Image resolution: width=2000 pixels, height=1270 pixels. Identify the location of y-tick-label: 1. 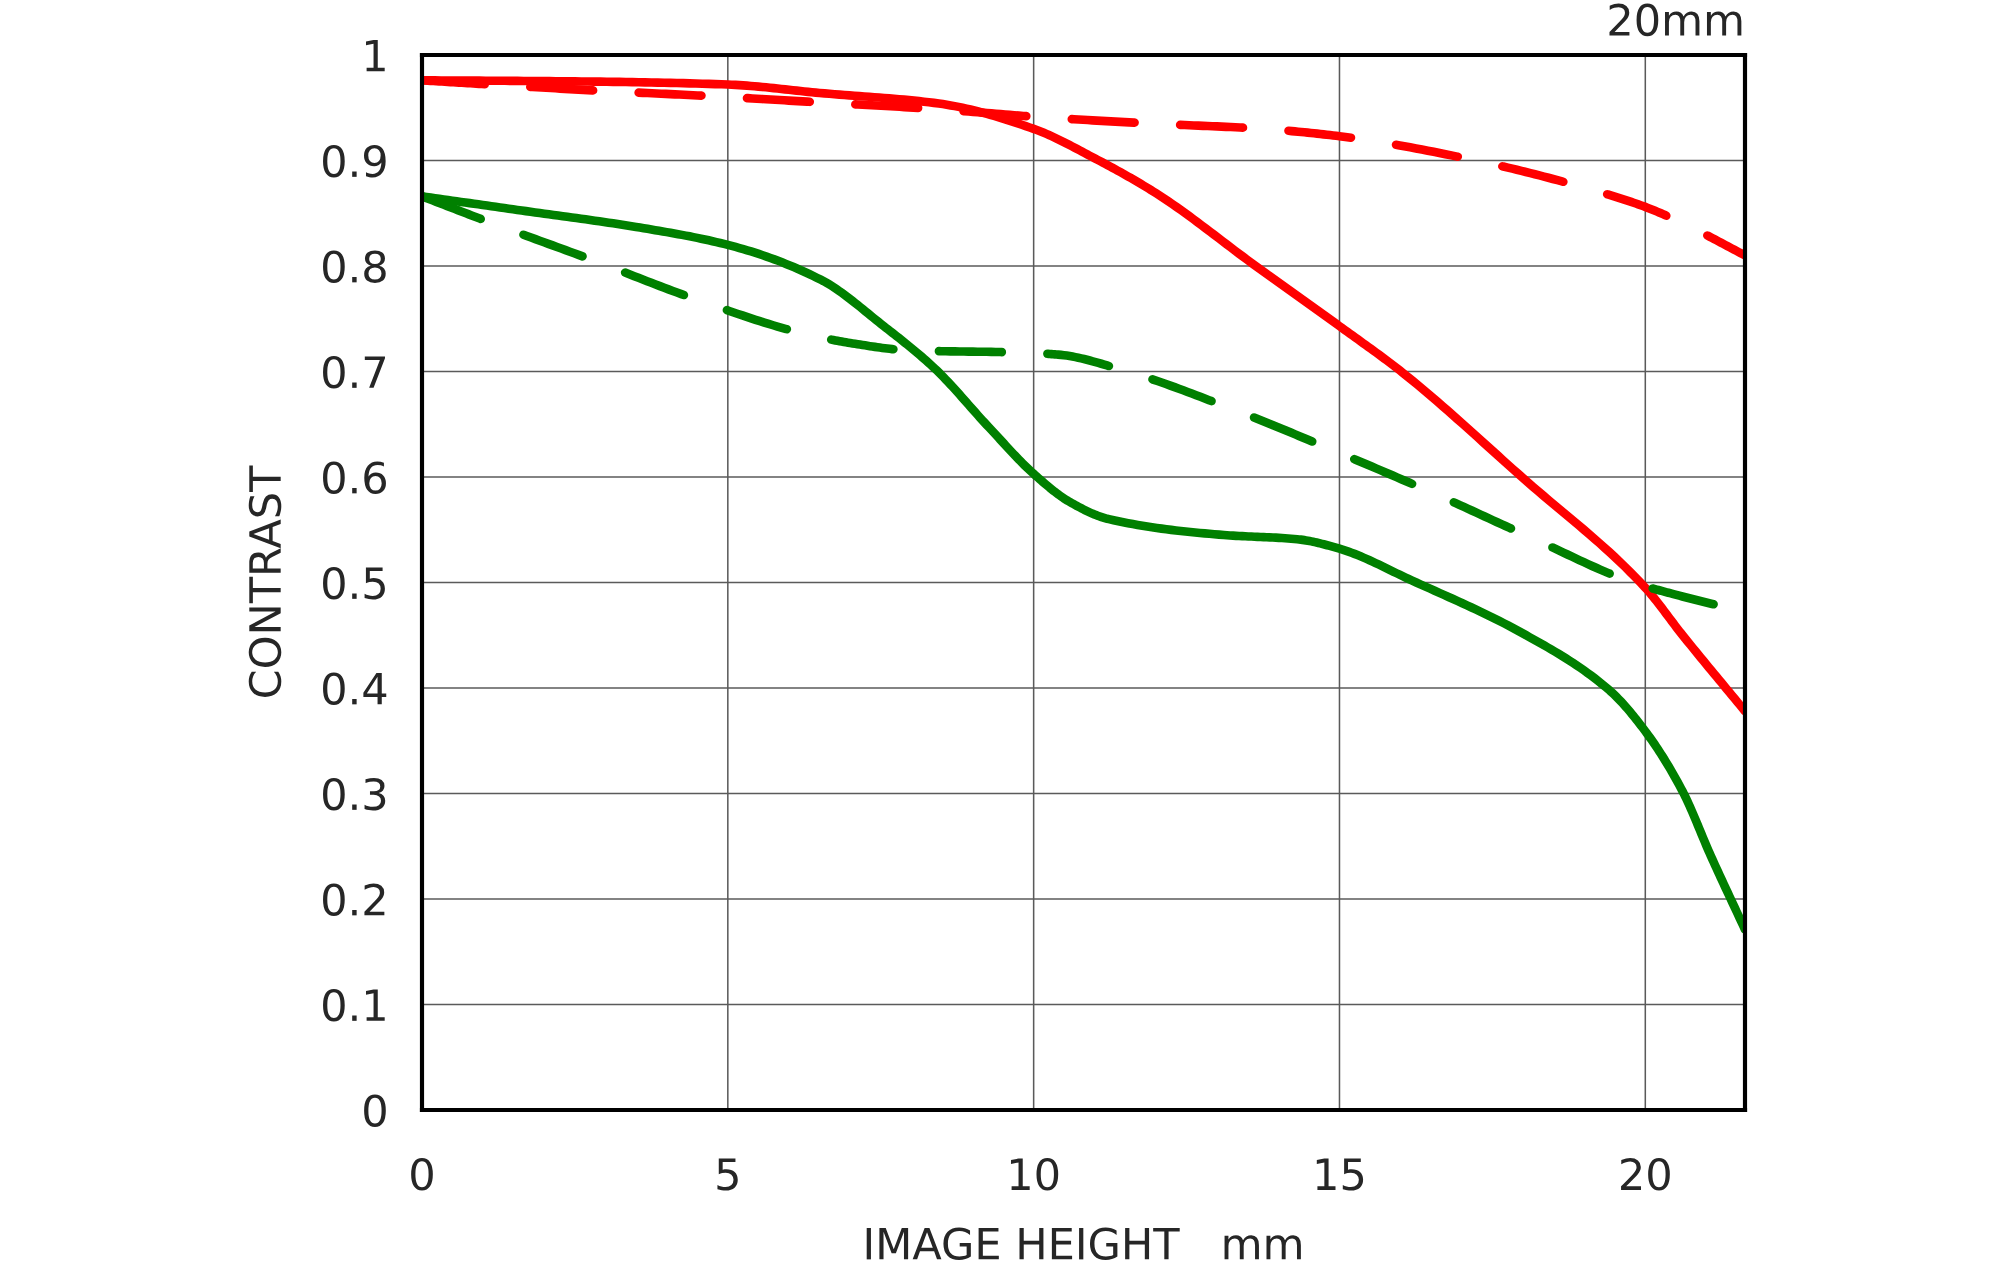
(375, 55).